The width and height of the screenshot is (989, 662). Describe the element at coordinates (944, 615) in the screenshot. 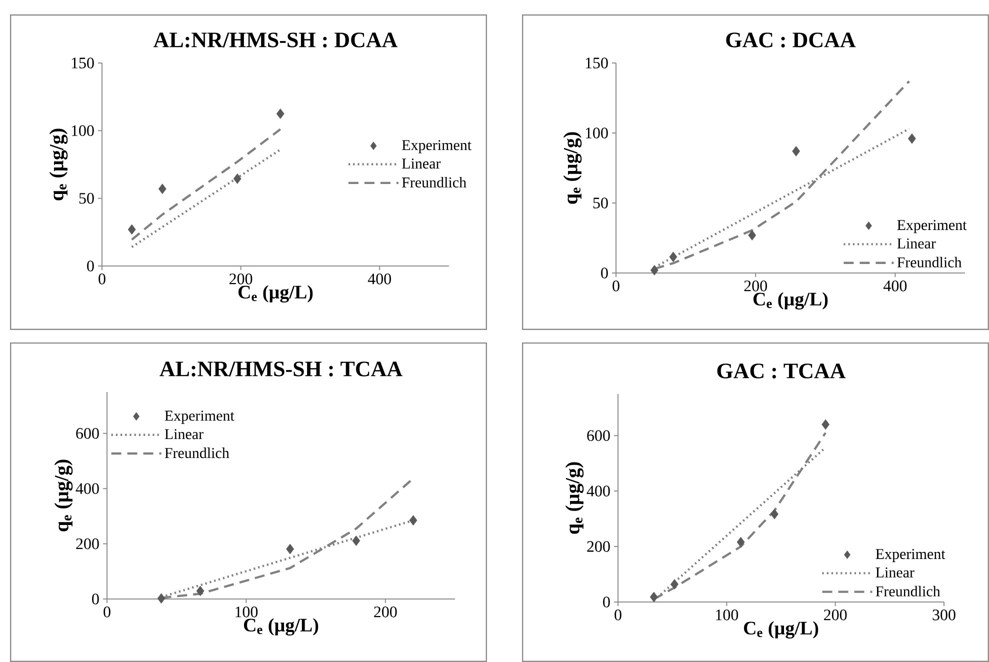

I see `x-tick-label: 300` at that location.